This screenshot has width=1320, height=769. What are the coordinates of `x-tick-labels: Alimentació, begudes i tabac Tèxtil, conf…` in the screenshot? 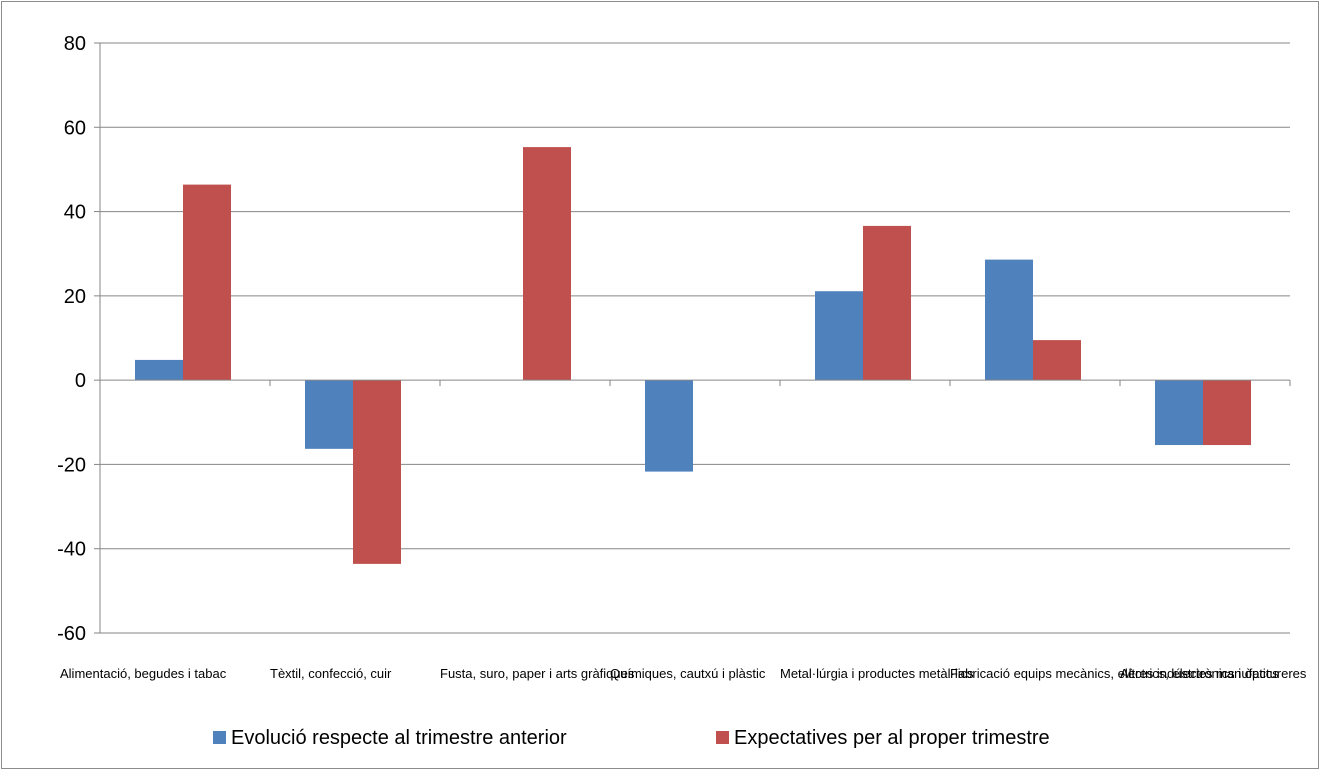 It's located at (683, 673).